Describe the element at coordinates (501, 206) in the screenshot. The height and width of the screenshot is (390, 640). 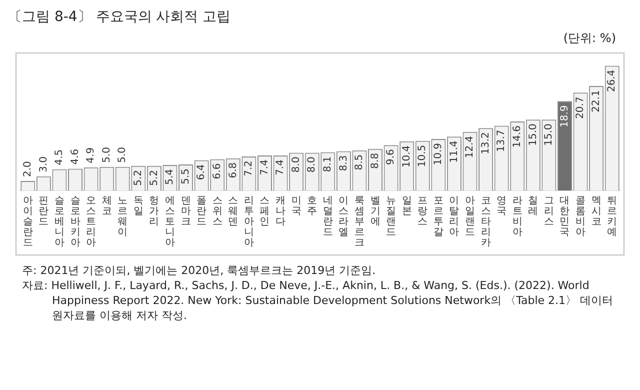
I see `x-tick-label: 영국` at that location.